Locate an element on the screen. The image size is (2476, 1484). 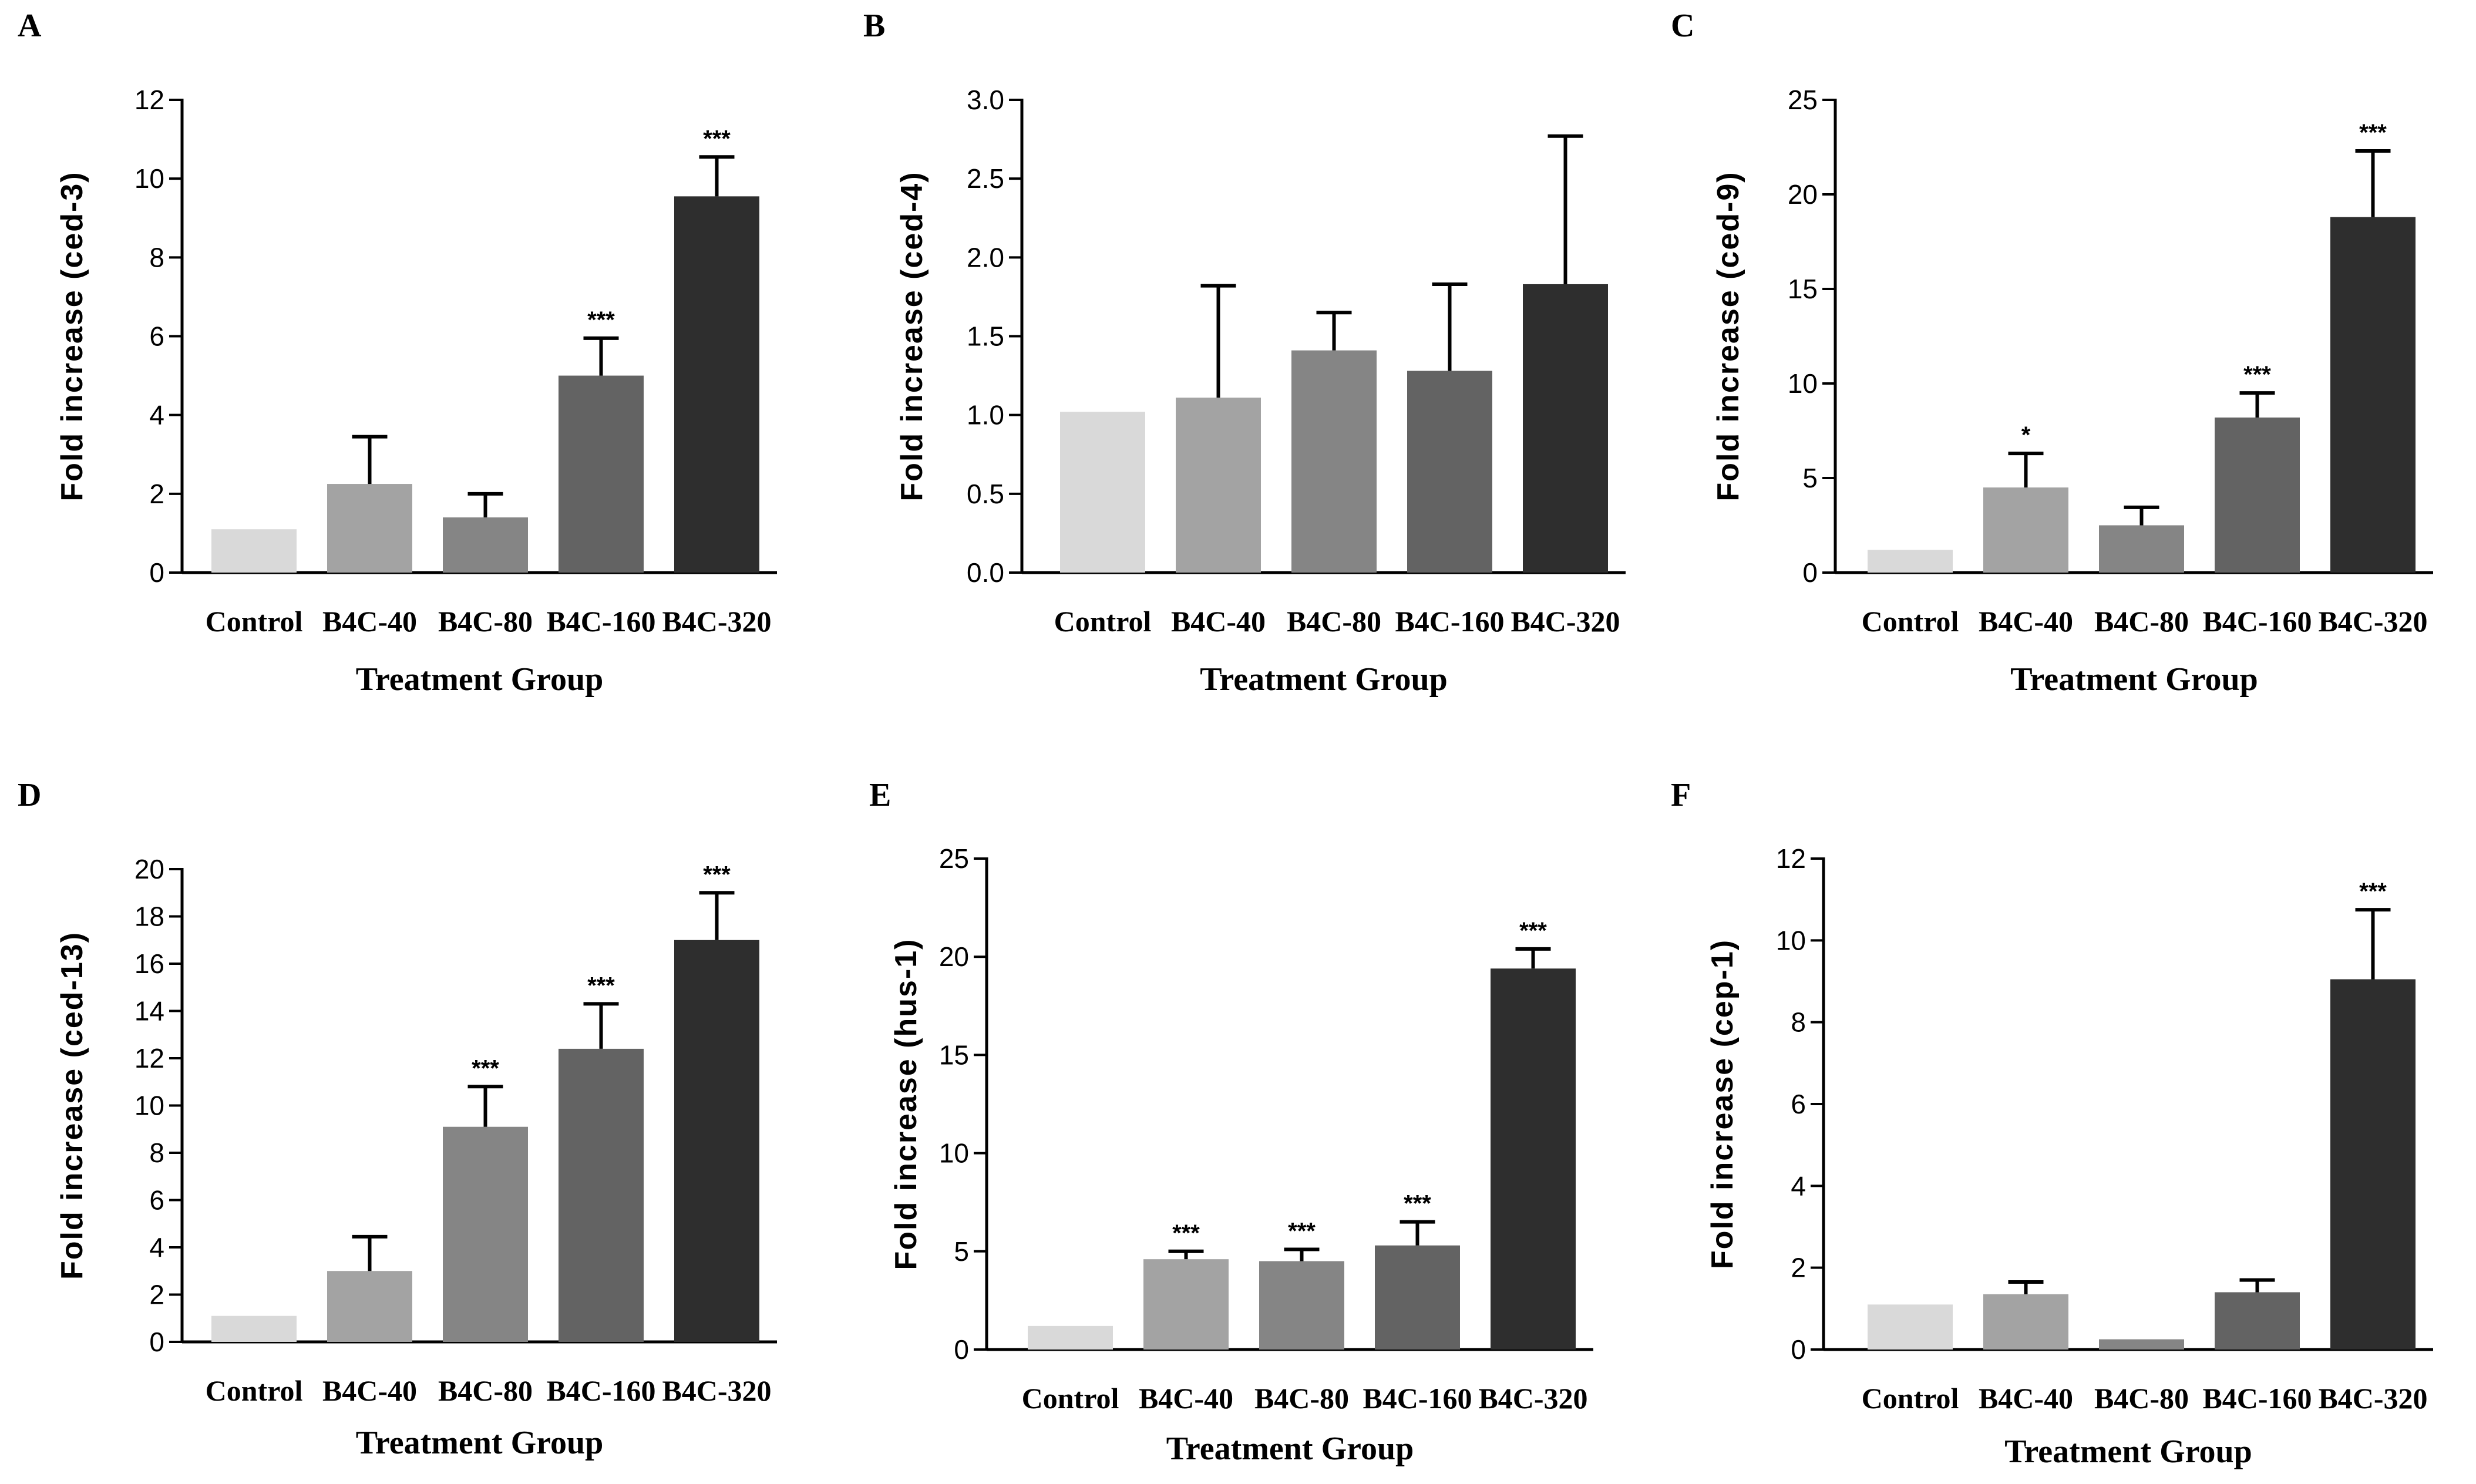
panel-f-y-tick-label: 12 is located at coordinates (1791, 858).